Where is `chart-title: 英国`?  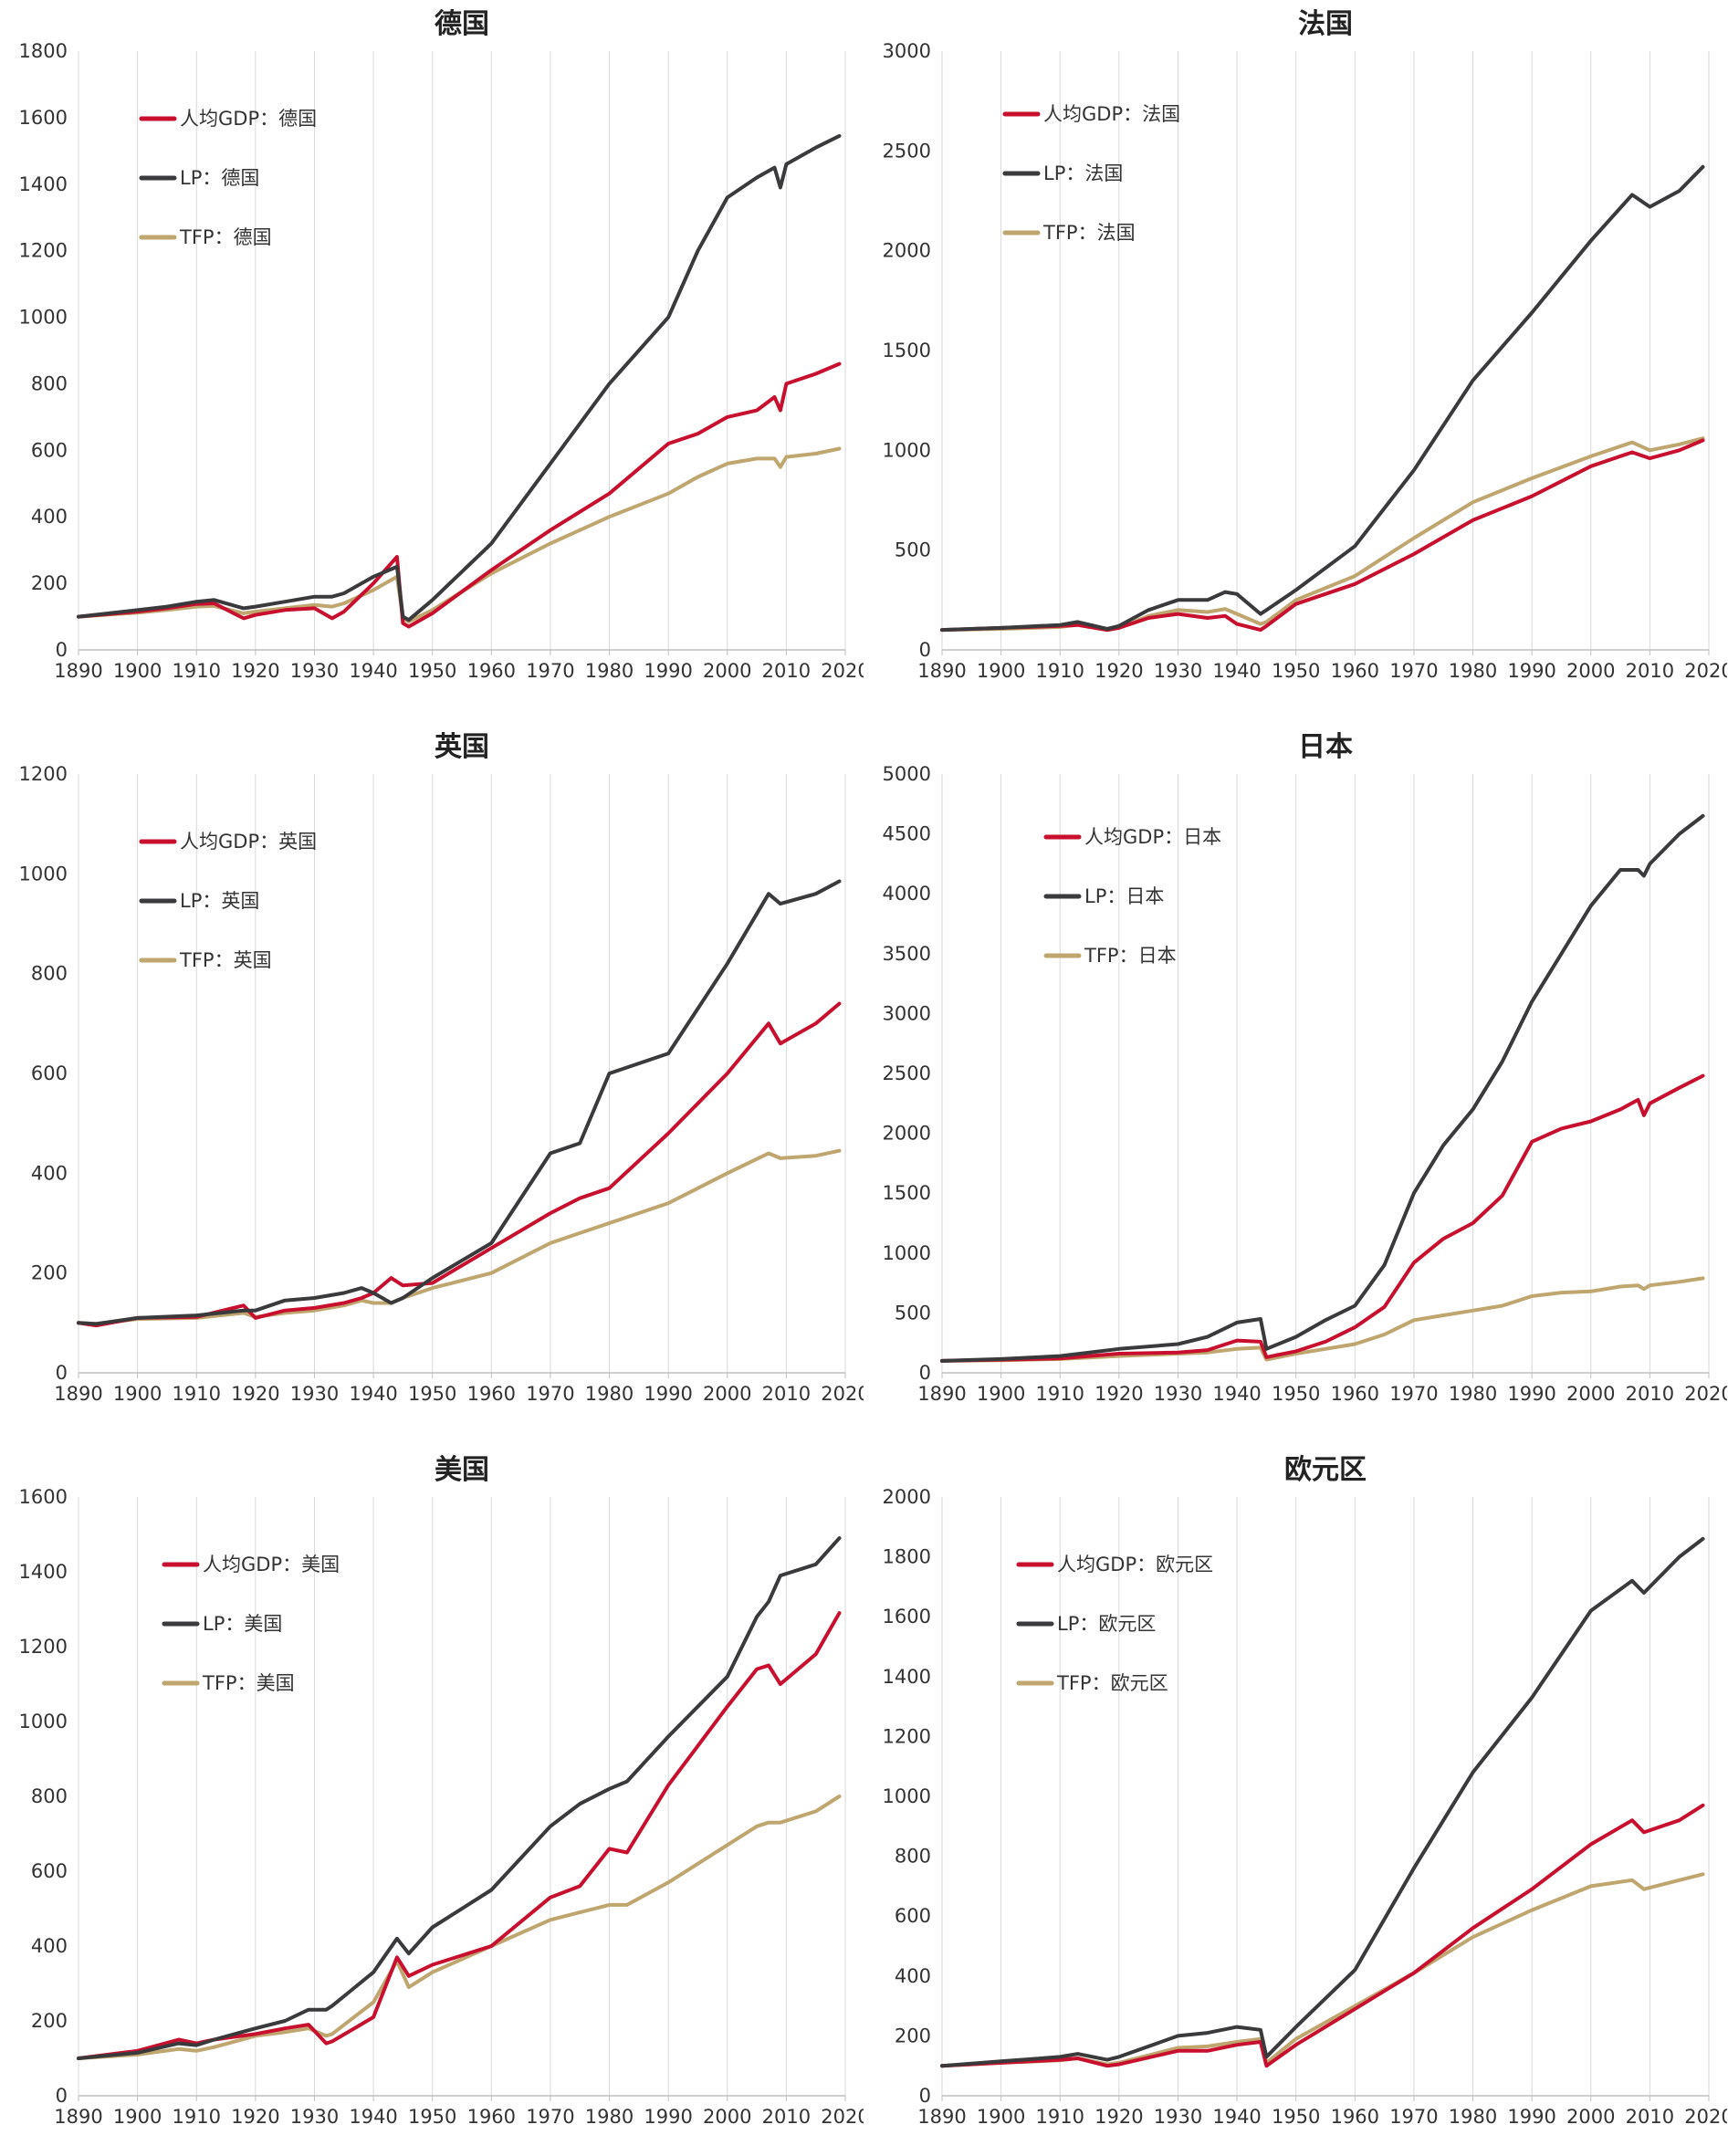 chart-title: 英国 is located at coordinates (462, 747).